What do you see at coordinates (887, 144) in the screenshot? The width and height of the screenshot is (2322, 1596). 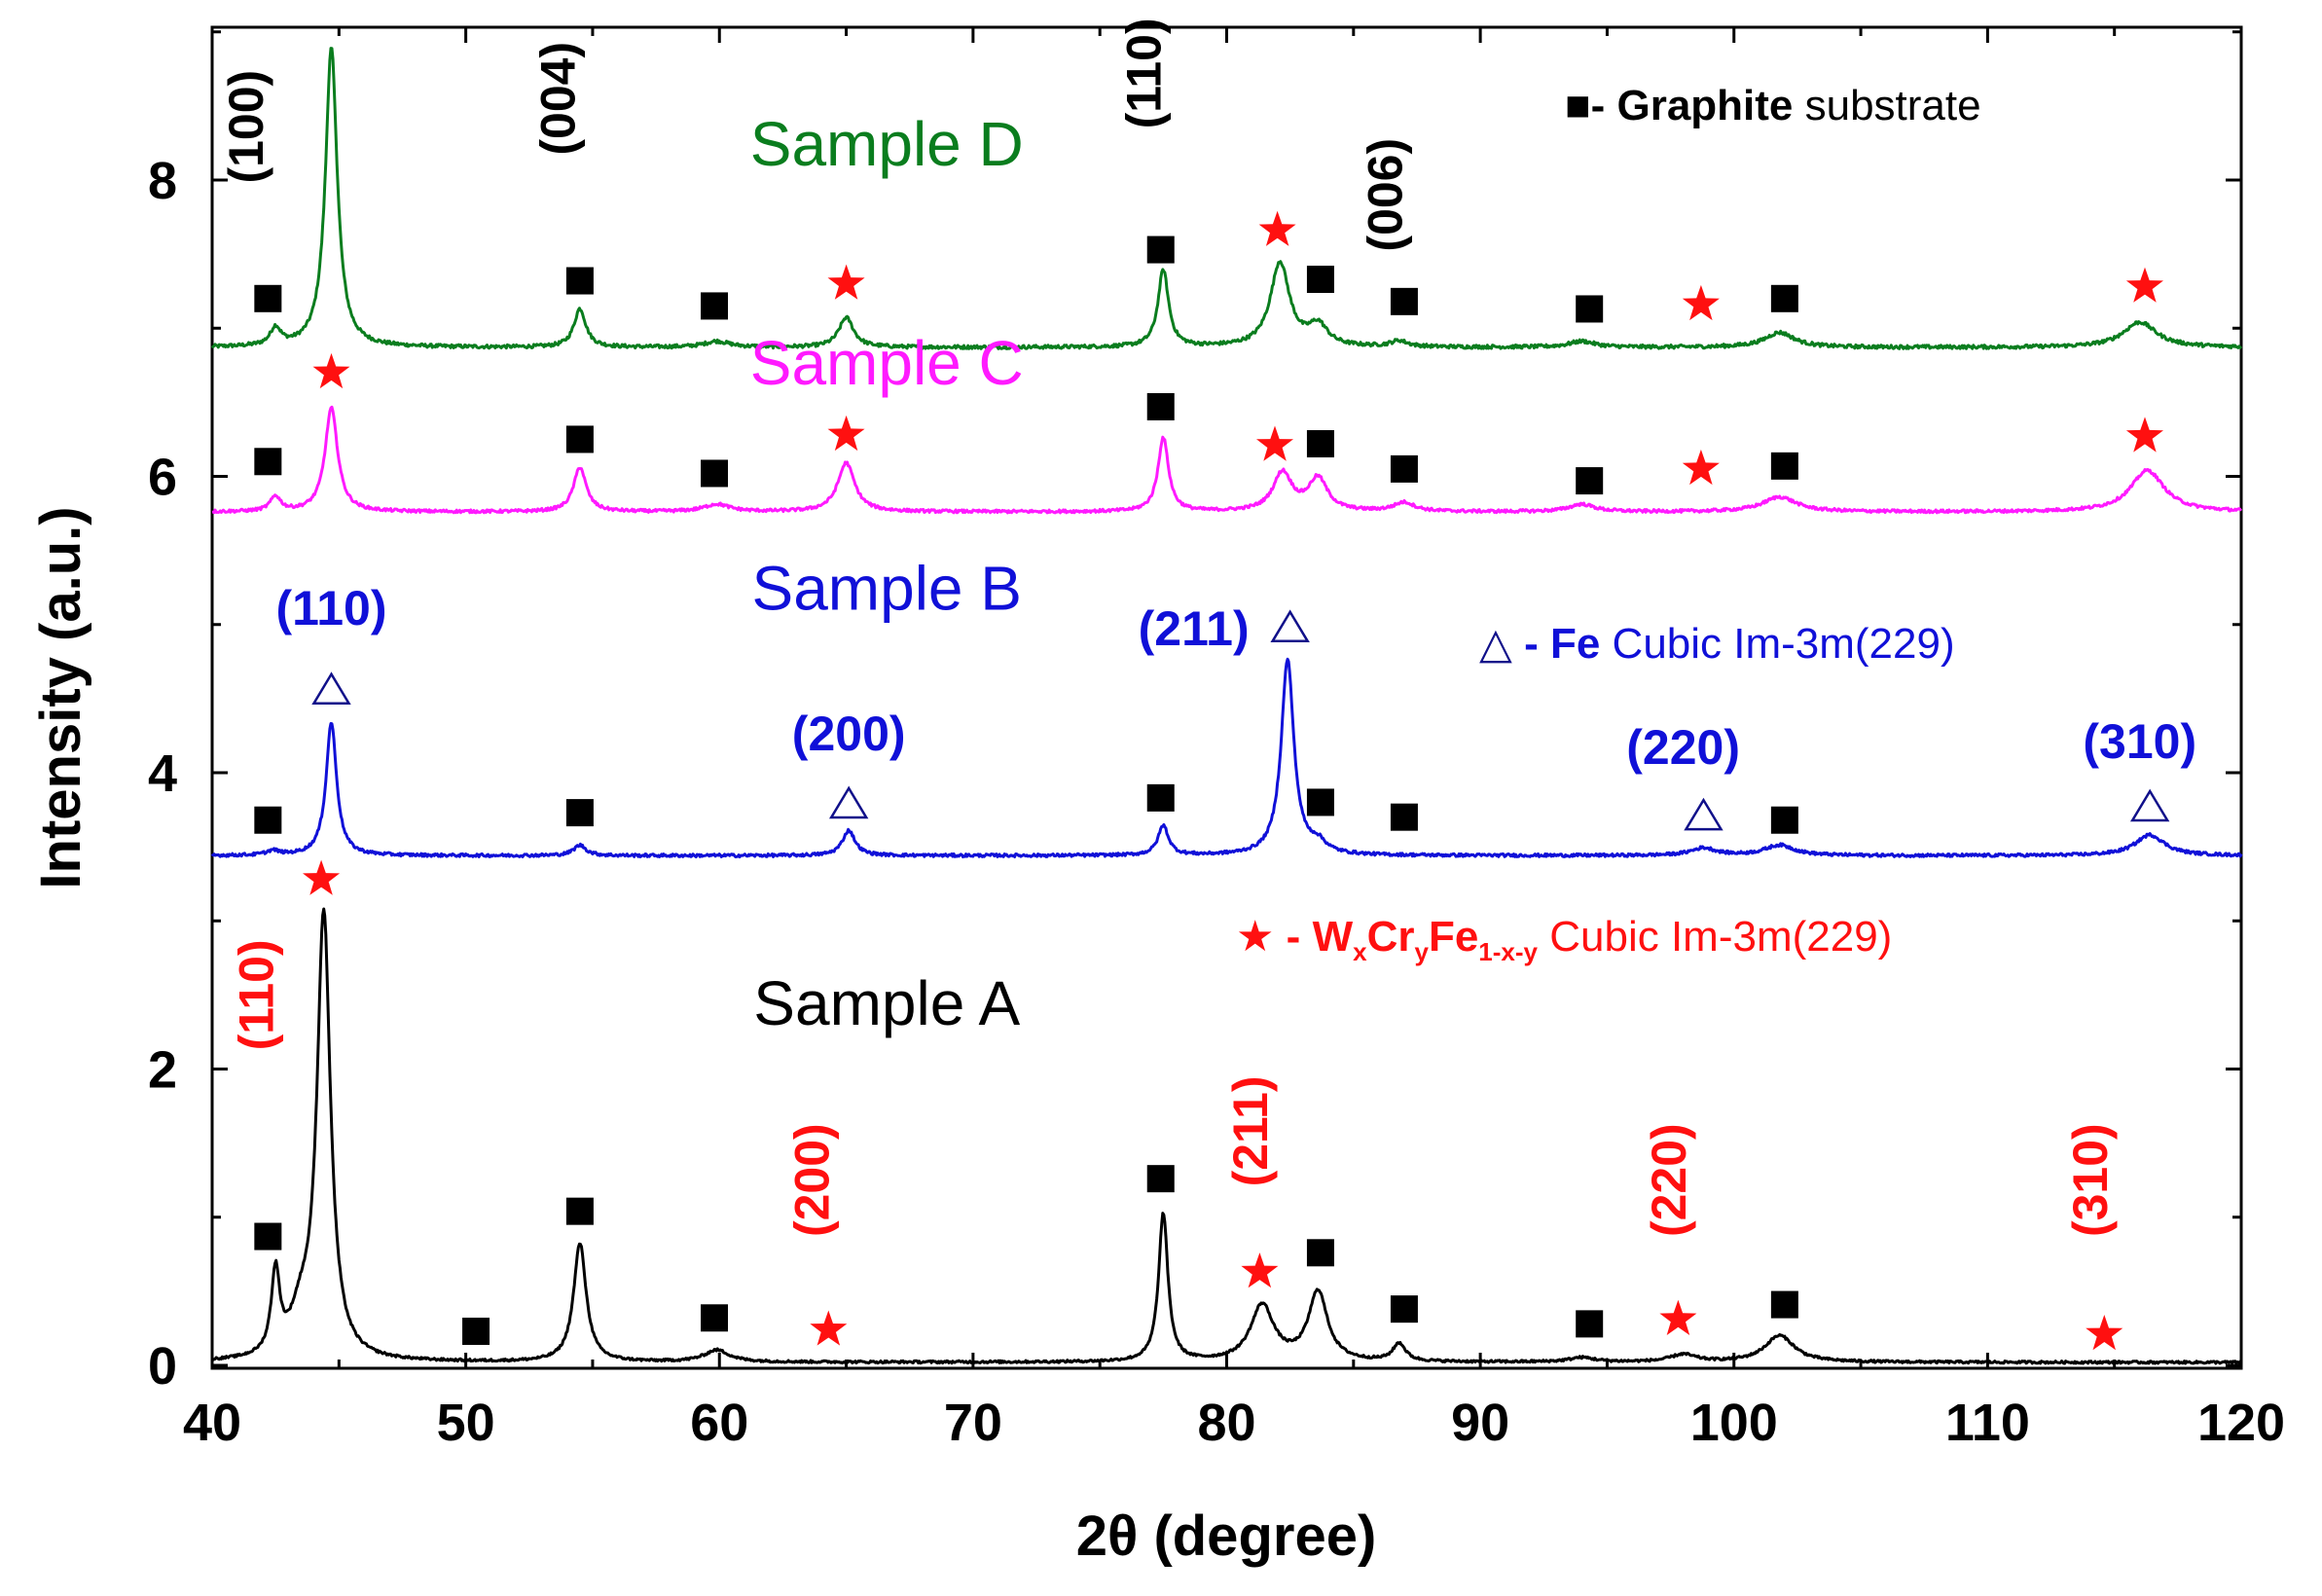 I see `sample-label-d: Sample D` at bounding box center [887, 144].